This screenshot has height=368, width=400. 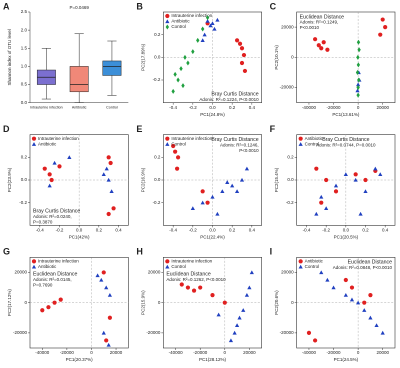 I want to click on y-tick-label: 2.0, so click(x=24, y=29).